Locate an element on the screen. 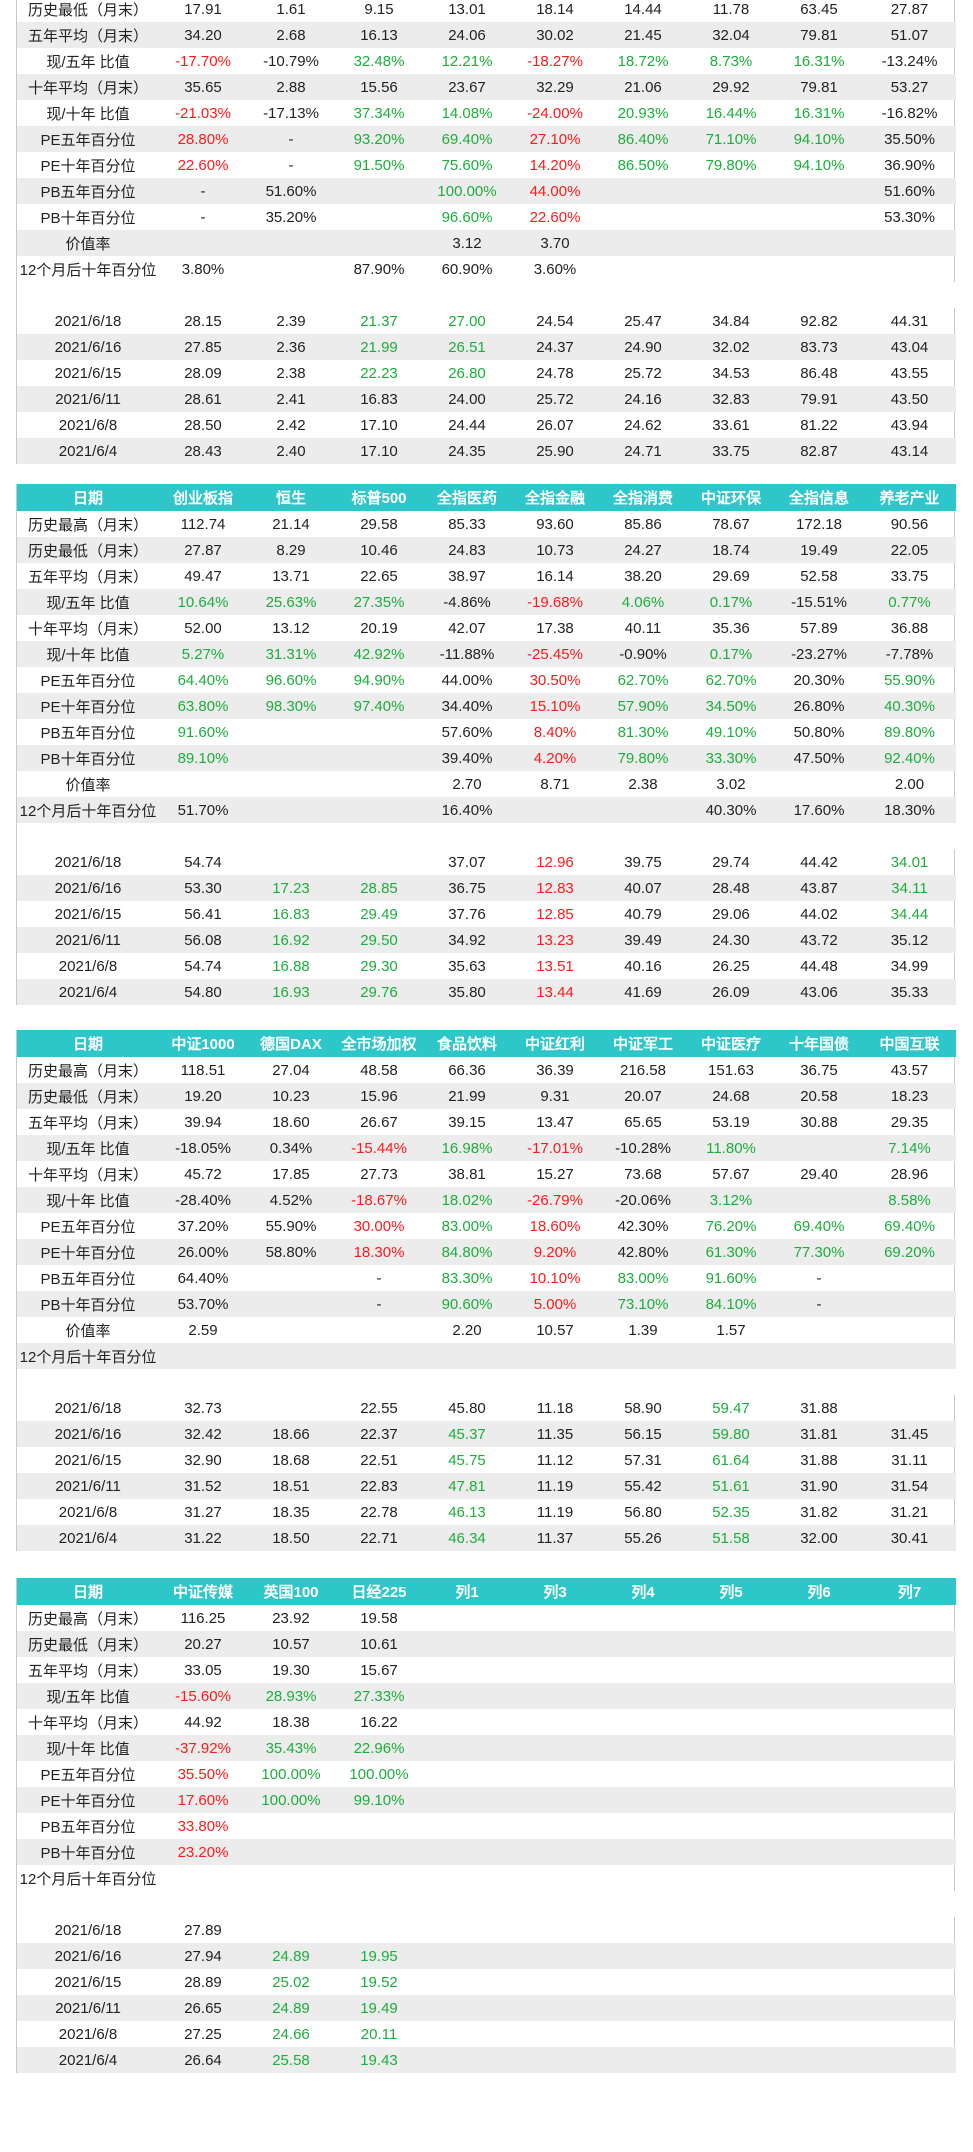 The height and width of the screenshot is (2152, 973). table-cell: 5.00% is located at coordinates (555, 1304).